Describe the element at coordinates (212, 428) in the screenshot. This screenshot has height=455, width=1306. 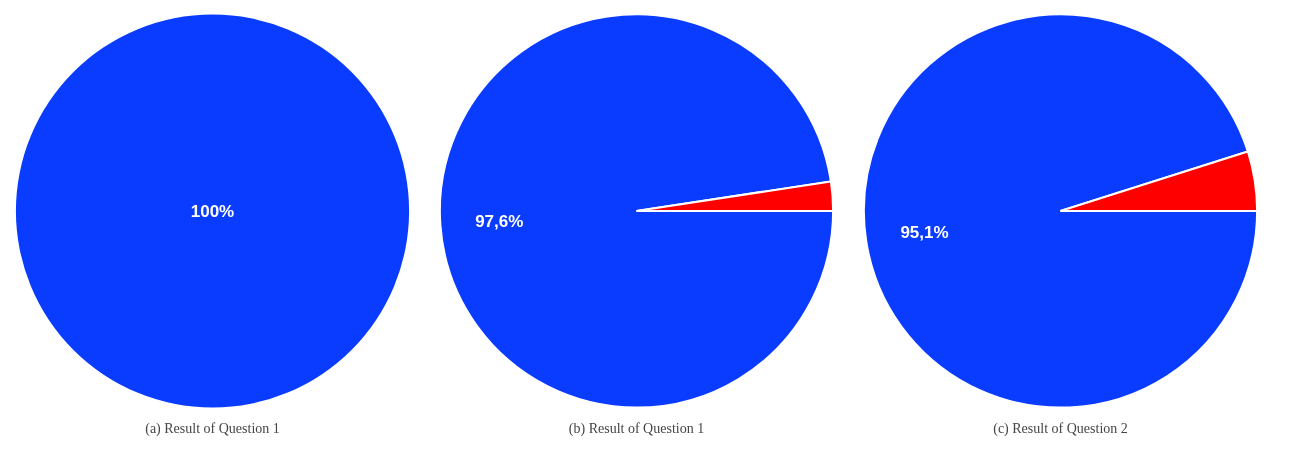
I see `text: (a) Result of Question 1` at that location.